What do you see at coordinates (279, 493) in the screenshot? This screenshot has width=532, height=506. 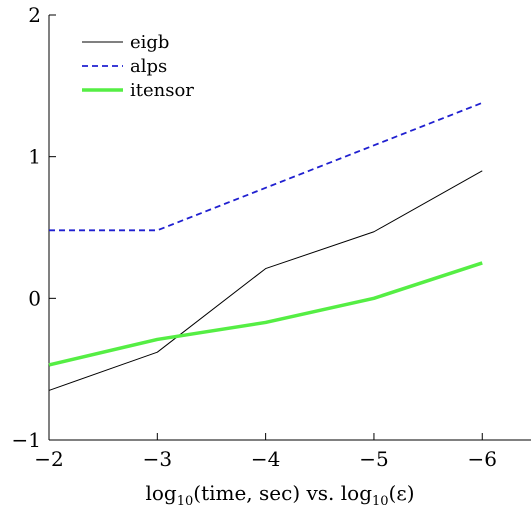 I see `x-axis-title: log10(time, sec) vs. log10(ε)` at bounding box center [279, 493].